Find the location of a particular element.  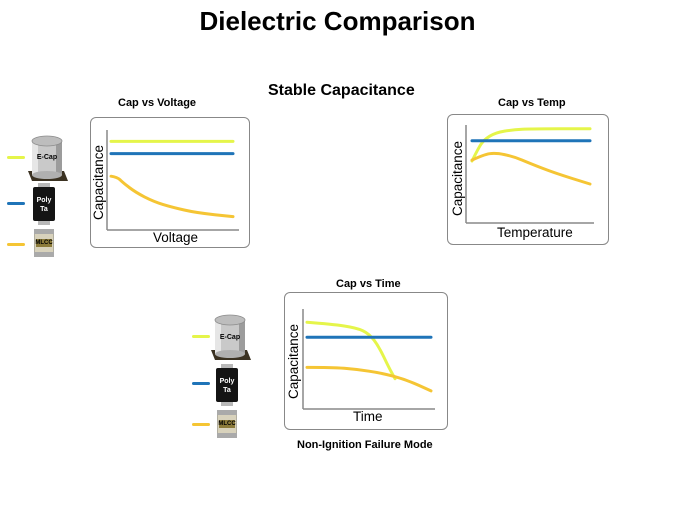

footnote: Non-Ignition Failure Mode is located at coordinates (365, 445).